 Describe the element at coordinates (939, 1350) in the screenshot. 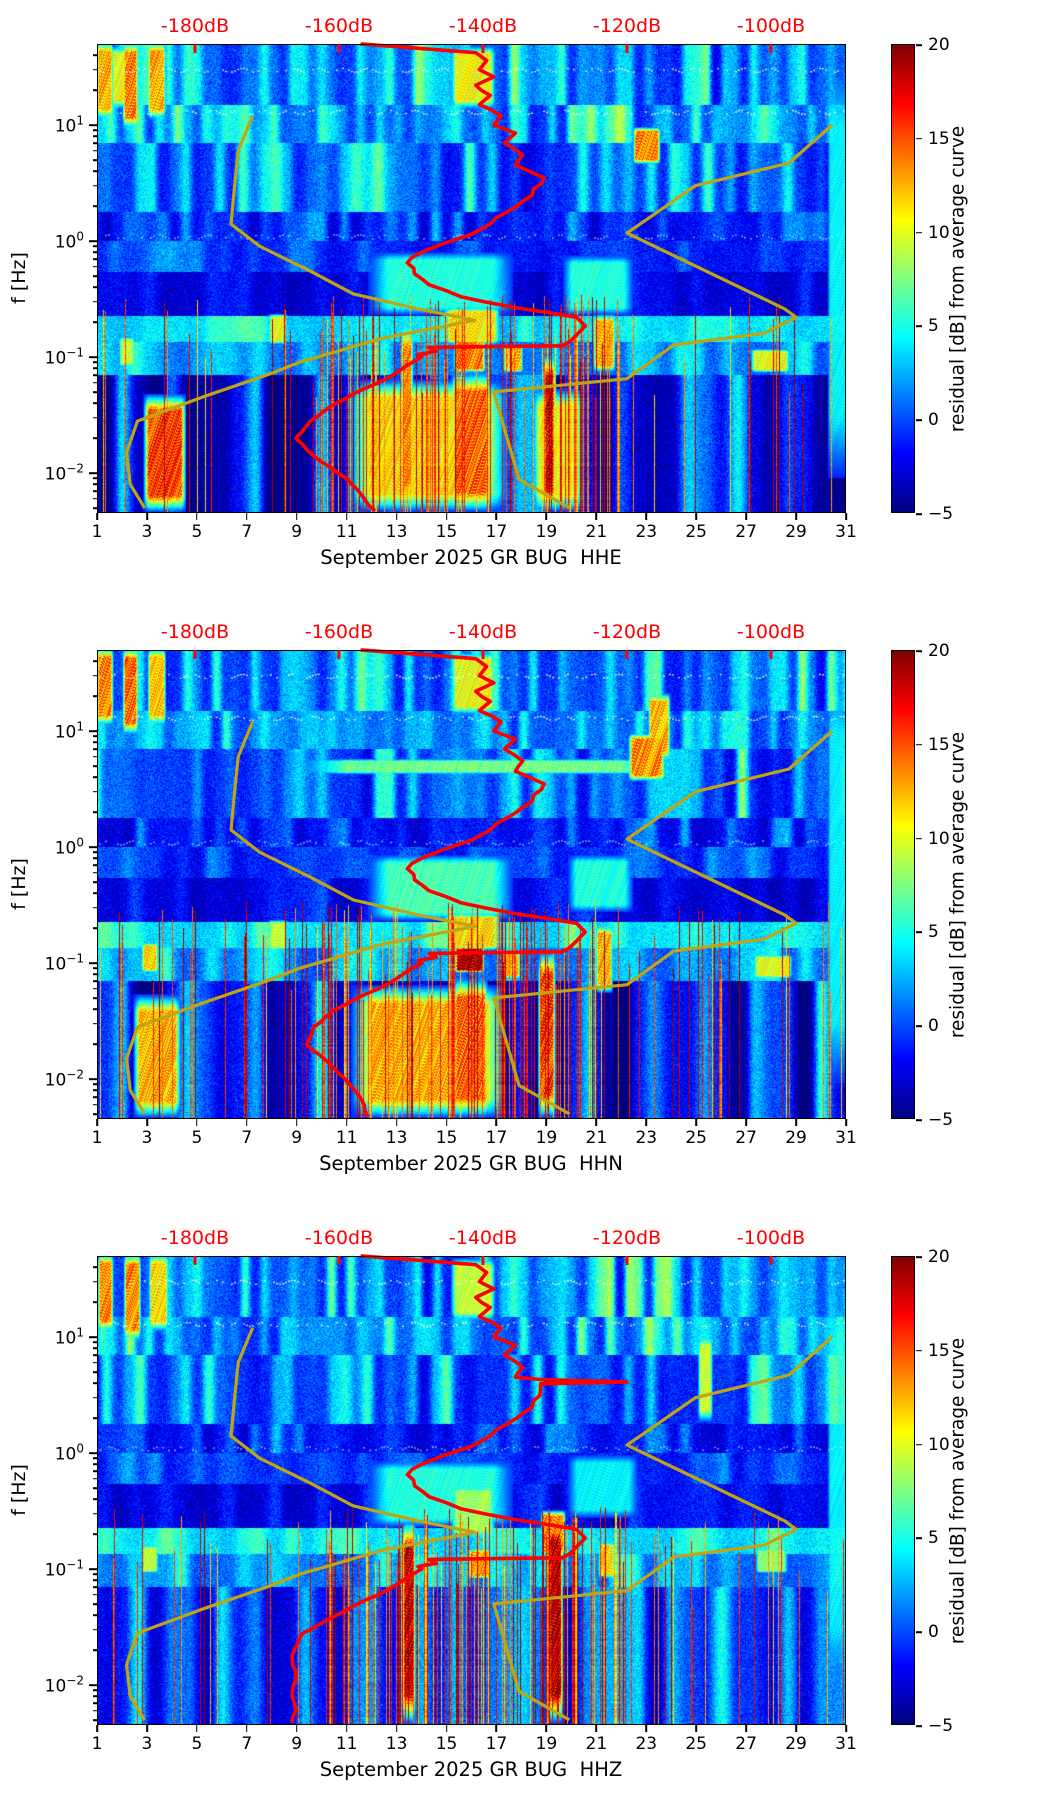

I see `colorbar-tick-label: 15` at that location.